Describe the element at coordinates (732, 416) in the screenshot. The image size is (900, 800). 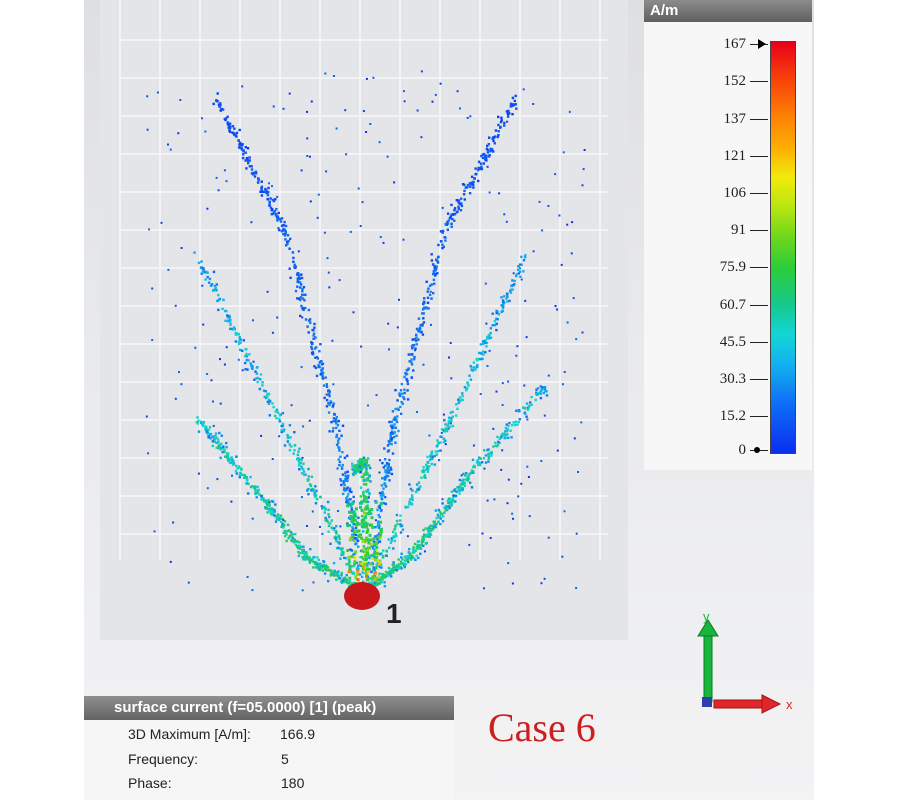
I see `tick-label: 15.2` at that location.